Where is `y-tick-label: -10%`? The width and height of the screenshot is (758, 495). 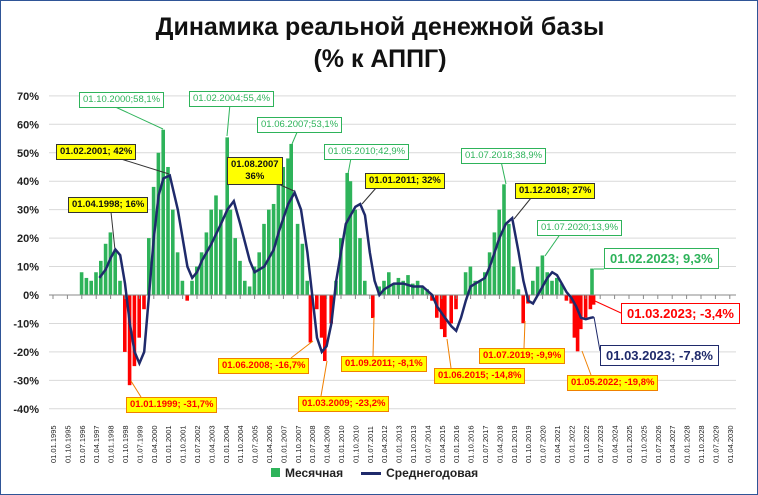
y-tick-label: -10% is located at coordinates (26, 324).